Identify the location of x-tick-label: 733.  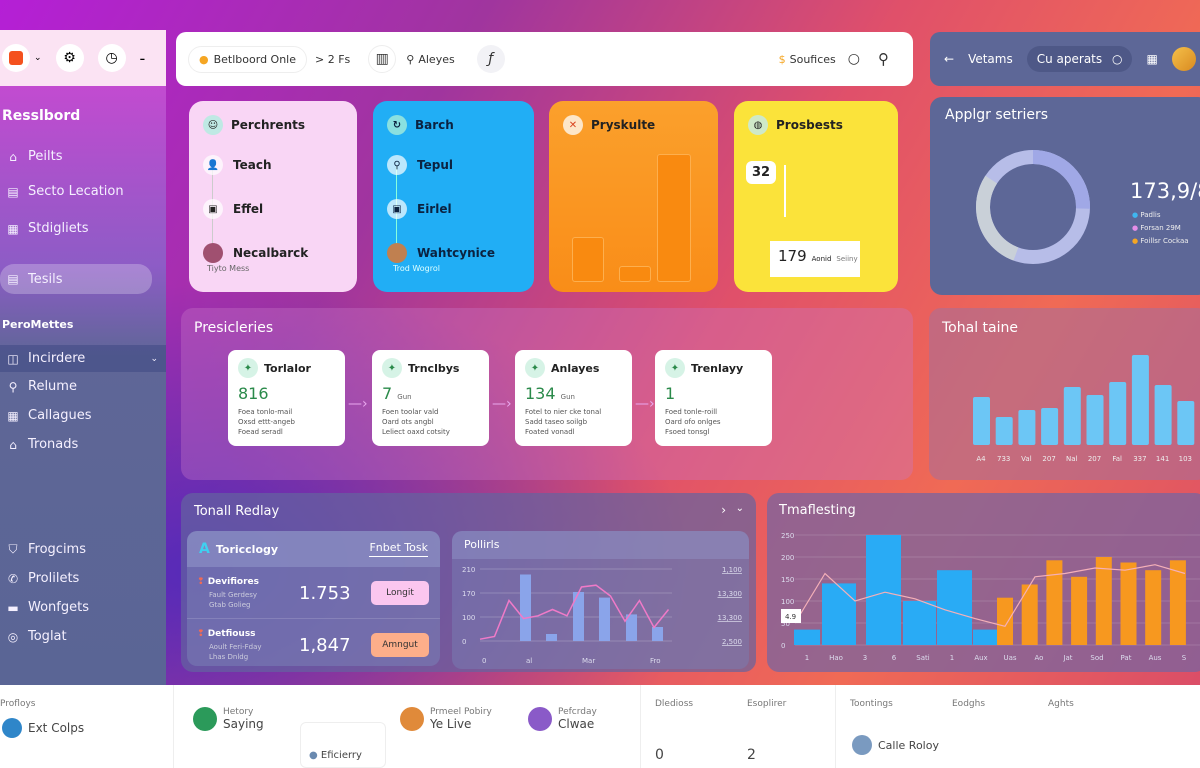
(1003, 459).